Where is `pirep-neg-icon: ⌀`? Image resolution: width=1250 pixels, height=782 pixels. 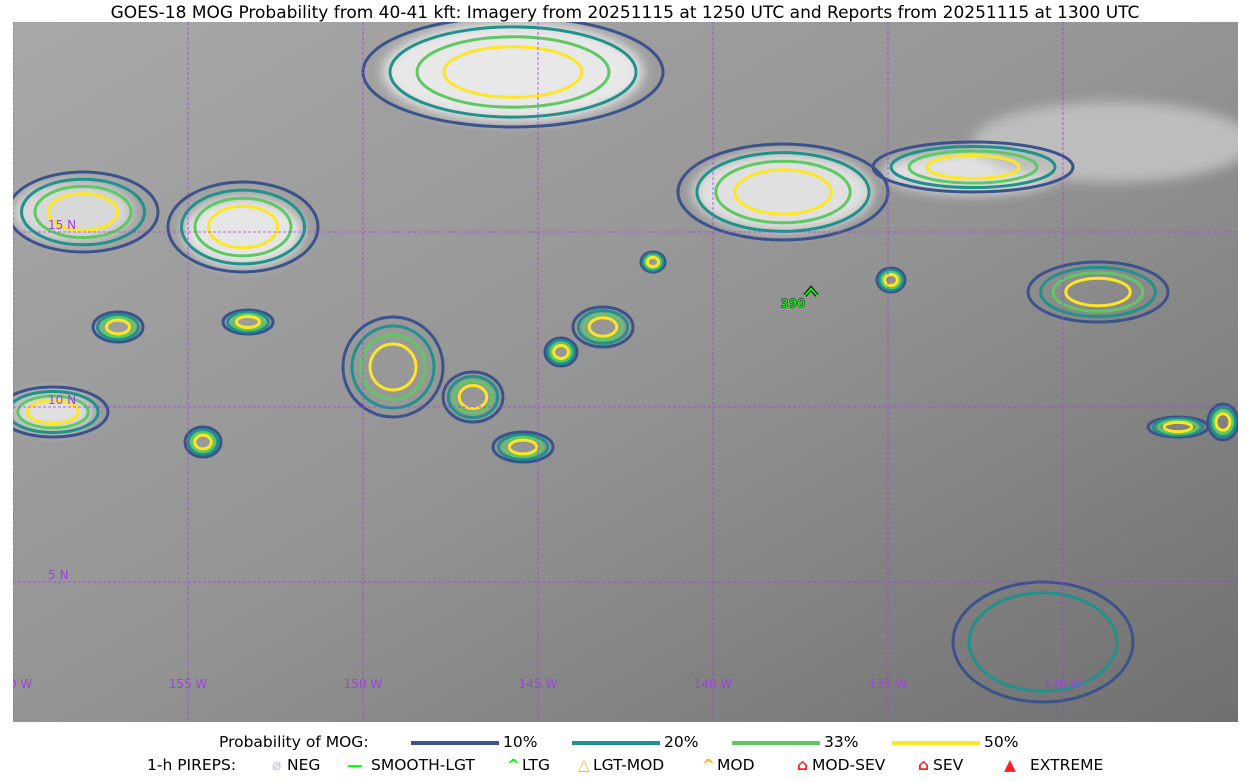
pirep-neg-icon: ⌀ is located at coordinates (277, 765).